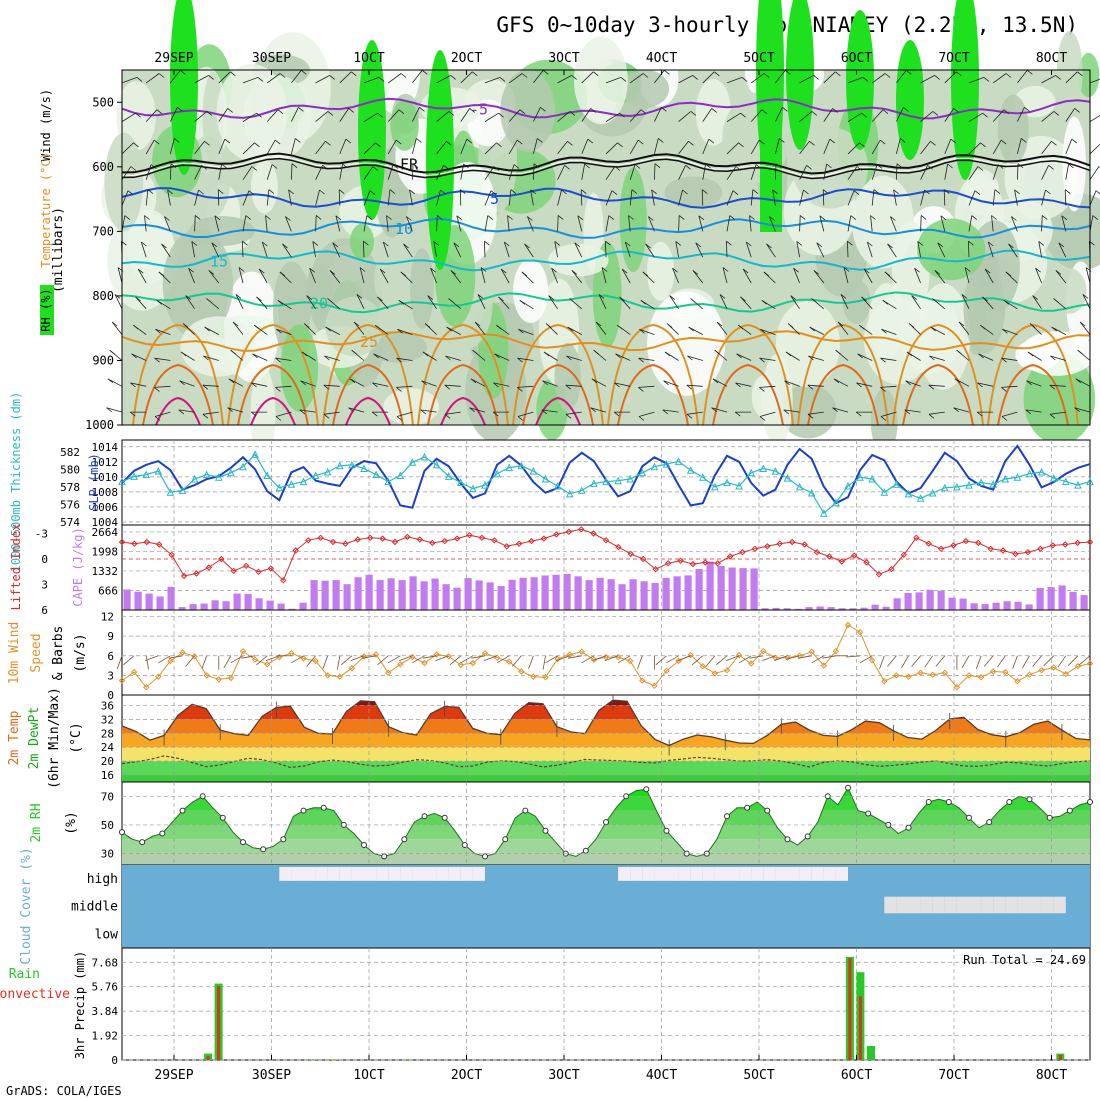 This screenshot has height=1100, width=1100. Describe the element at coordinates (41, 534) in the screenshot. I see `lifted-index-tick-label: -3` at that location.